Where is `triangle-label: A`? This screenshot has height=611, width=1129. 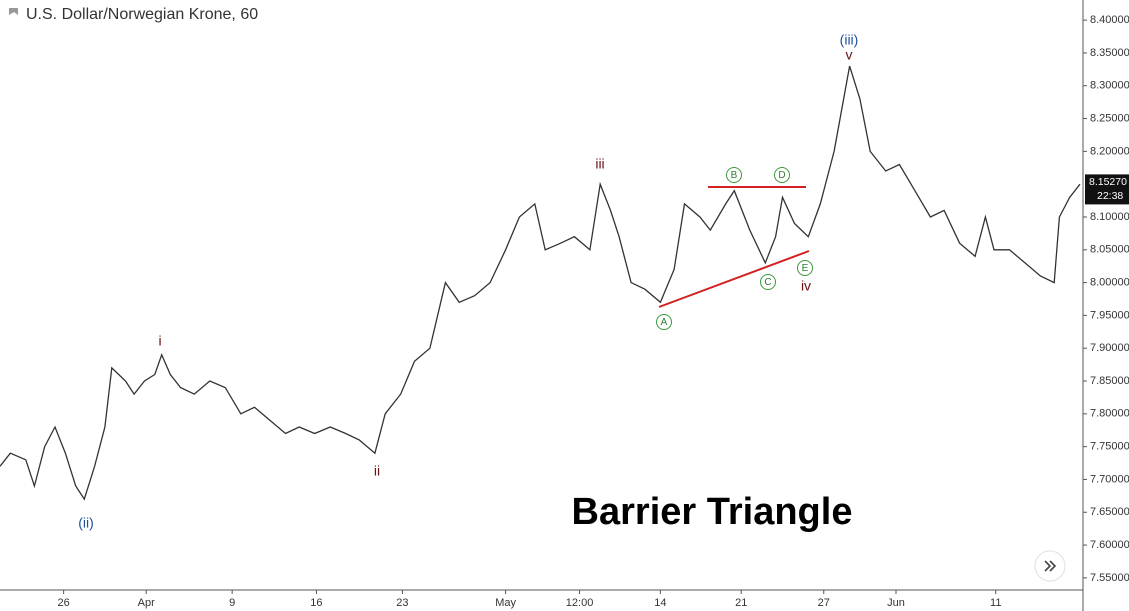
triangle-label: A is located at coordinates (664, 322).